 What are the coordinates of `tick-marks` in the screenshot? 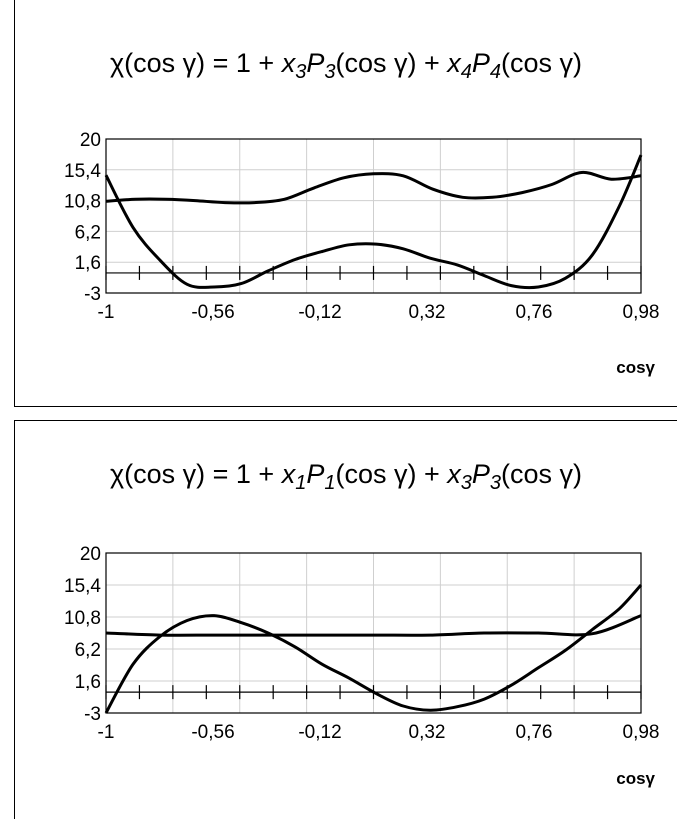 It's located at (373, 272).